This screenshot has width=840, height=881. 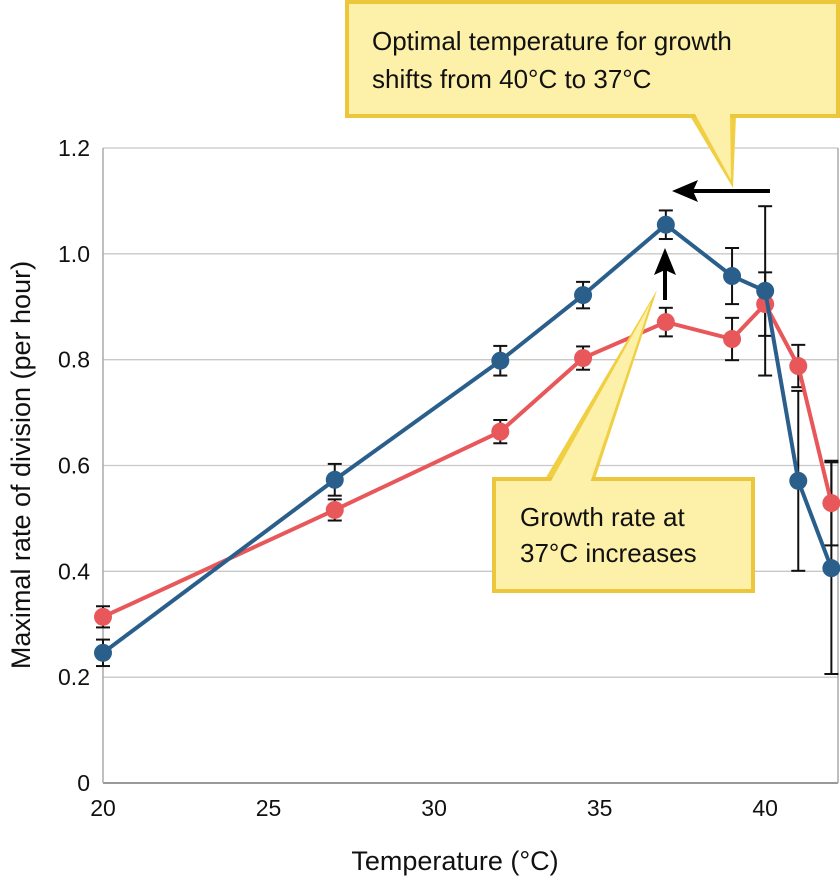 What do you see at coordinates (74, 571) in the screenshot?
I see `y-tick-label: 0.4` at bounding box center [74, 571].